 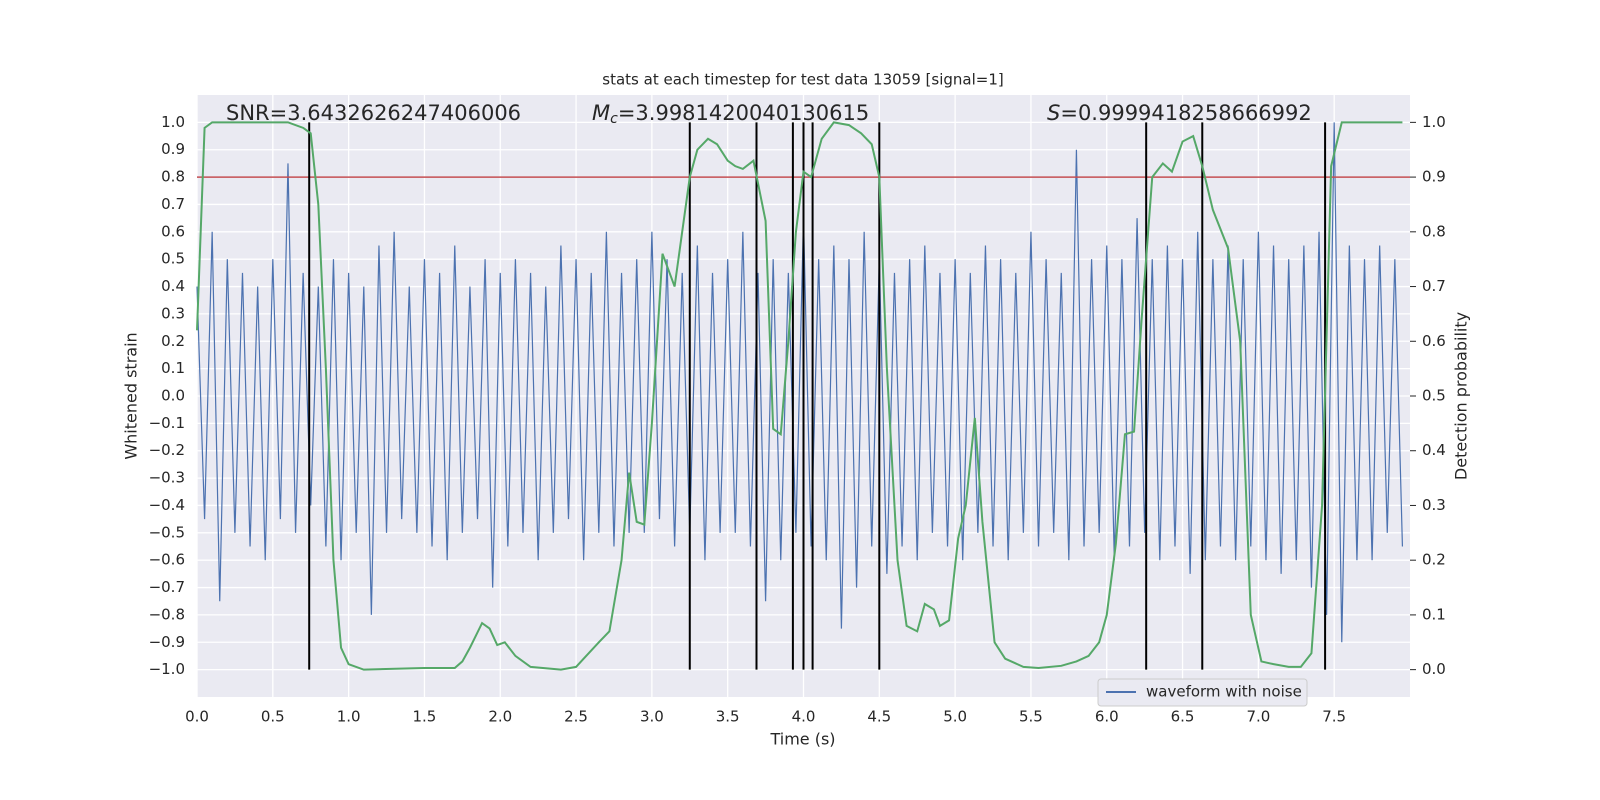 What do you see at coordinates (804, 717) in the screenshot?
I see `x-tick-label: 4.0` at bounding box center [804, 717].